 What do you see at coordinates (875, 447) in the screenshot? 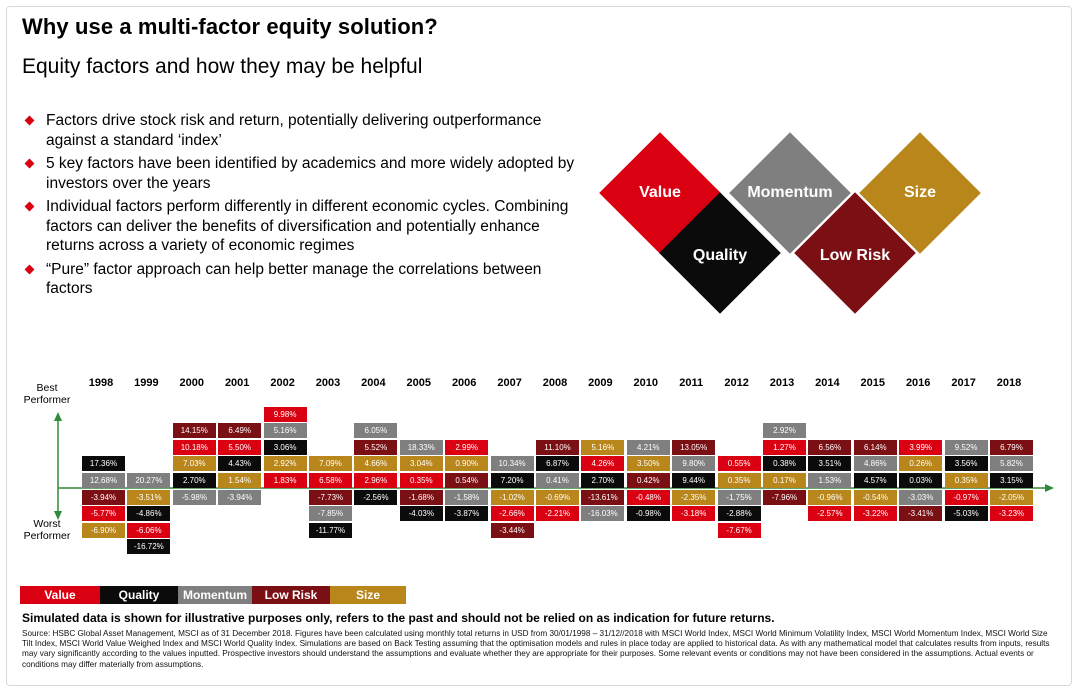
I see `cell-2015-lowrisk: 6.14%` at bounding box center [875, 447].